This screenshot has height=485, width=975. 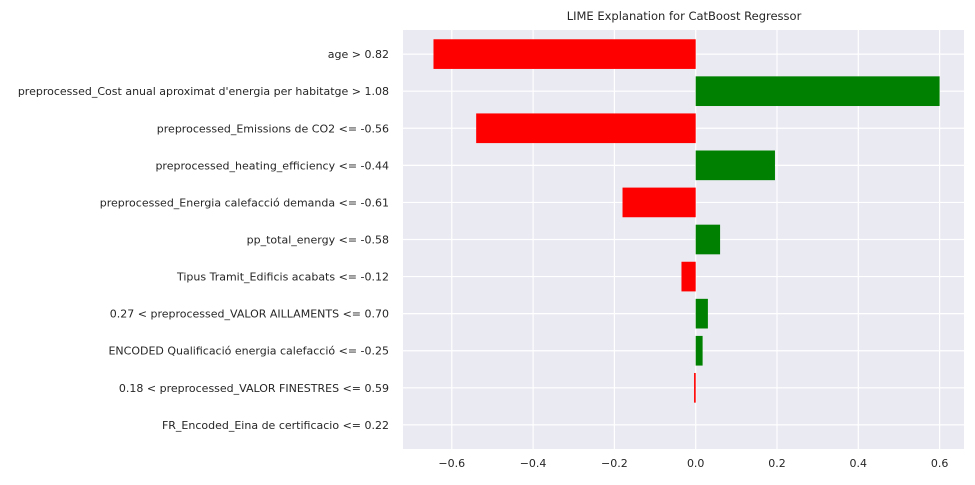 I want to click on y-tick-label: FR_Encoded_Eina de certificacio <= 0.22, so click(x=275, y=425).